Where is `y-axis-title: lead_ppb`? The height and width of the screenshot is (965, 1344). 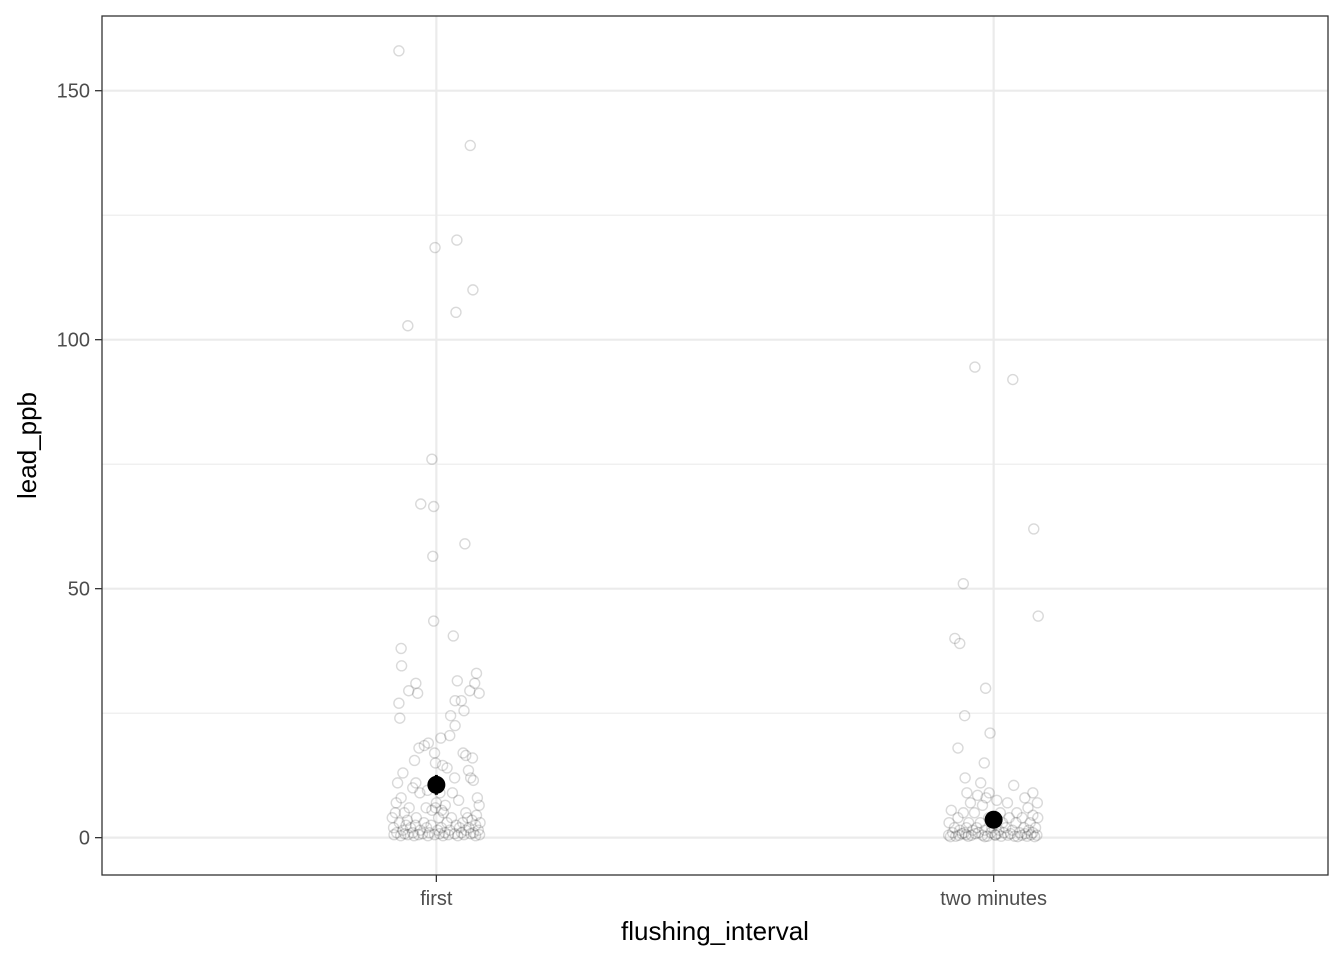
y-axis-title: lead_ppb is located at coordinates (27, 445).